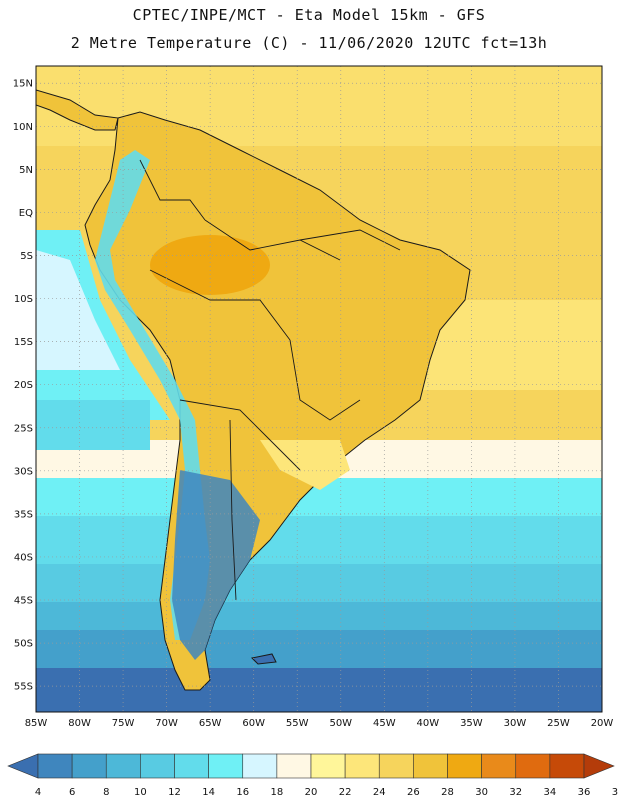  What do you see at coordinates (23, 342) in the screenshot?
I see `lat-label: 15S` at bounding box center [23, 342].